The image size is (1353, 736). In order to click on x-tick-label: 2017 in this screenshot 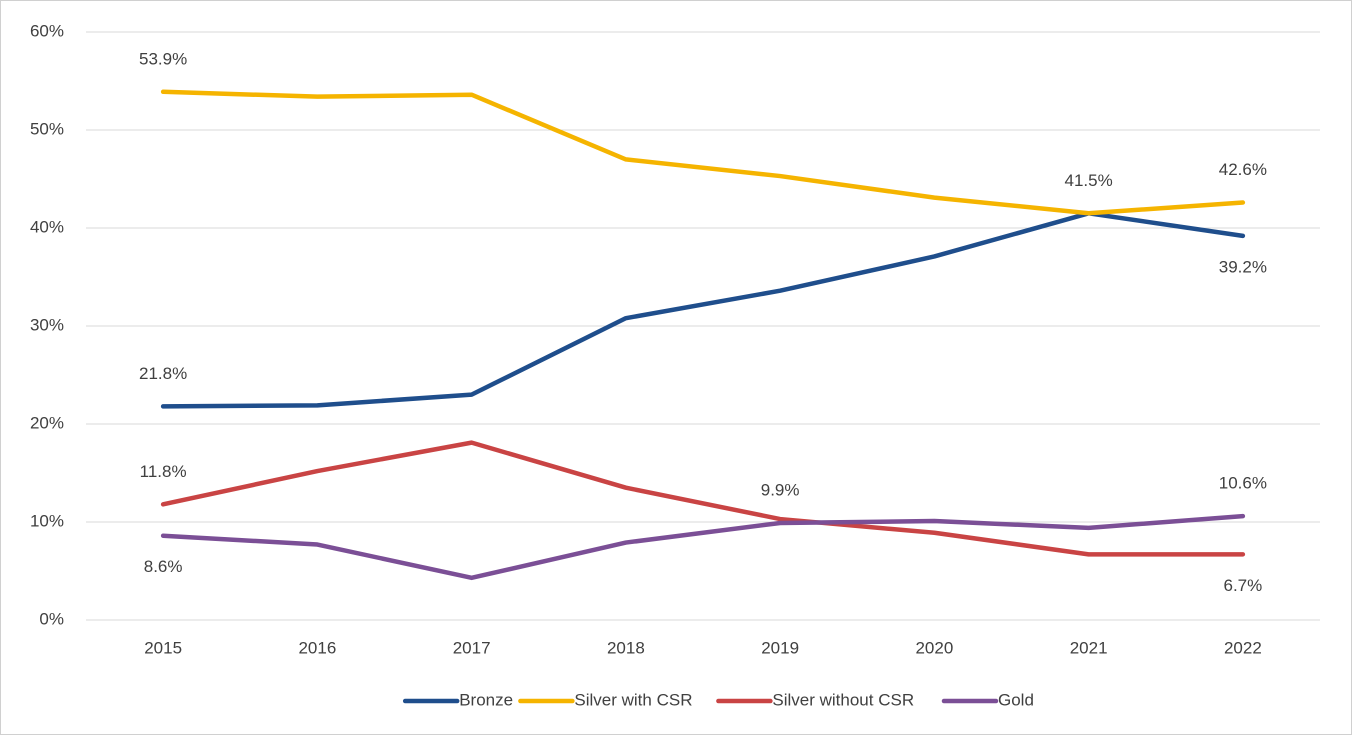, I will do `click(472, 647)`.